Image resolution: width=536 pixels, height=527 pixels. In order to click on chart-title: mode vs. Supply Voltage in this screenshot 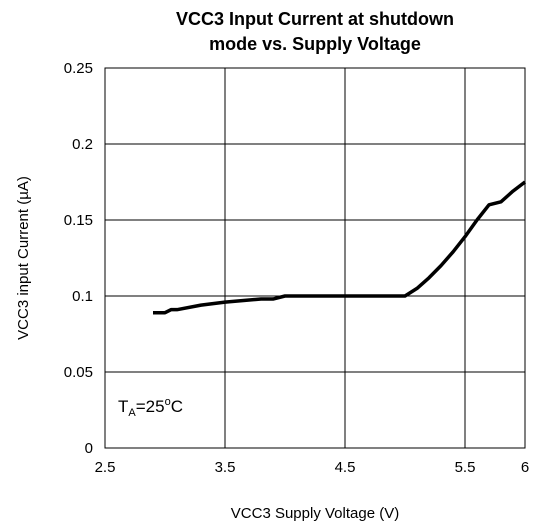, I will do `click(315, 44)`.